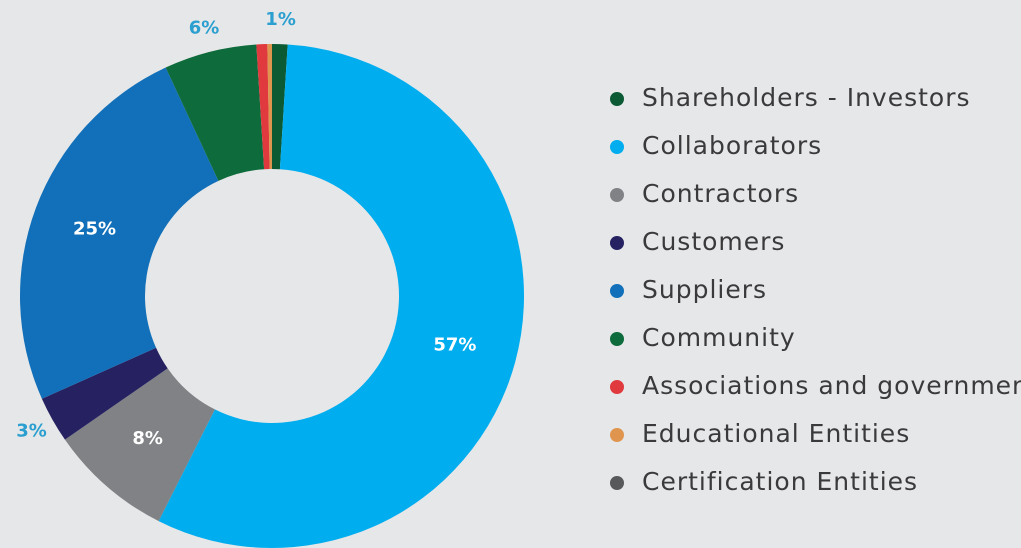 Image resolution: width=1021 pixels, height=548 pixels. Describe the element at coordinates (732, 145) in the screenshot. I see `legend-label: Collaborators` at that location.